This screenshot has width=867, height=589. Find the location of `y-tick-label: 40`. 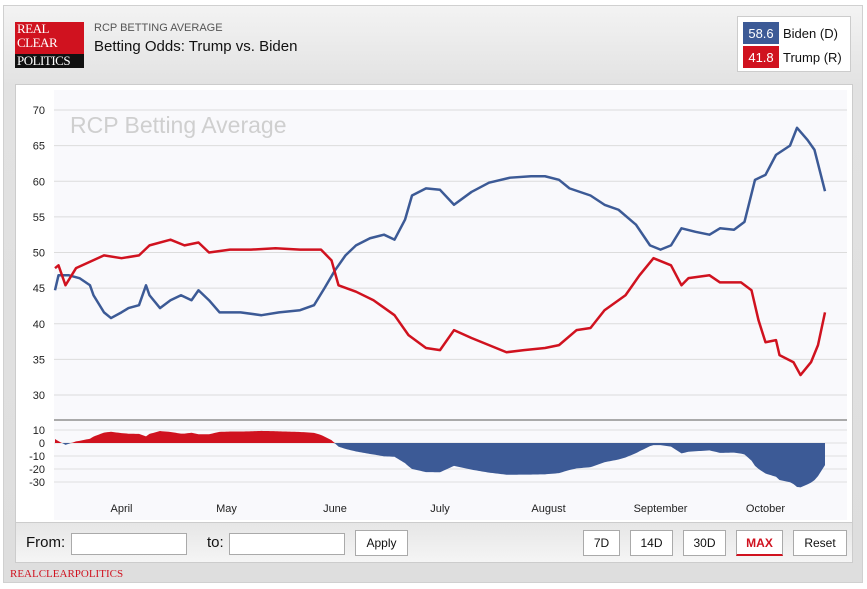

y-tick-label: 40 is located at coordinates (39, 325).